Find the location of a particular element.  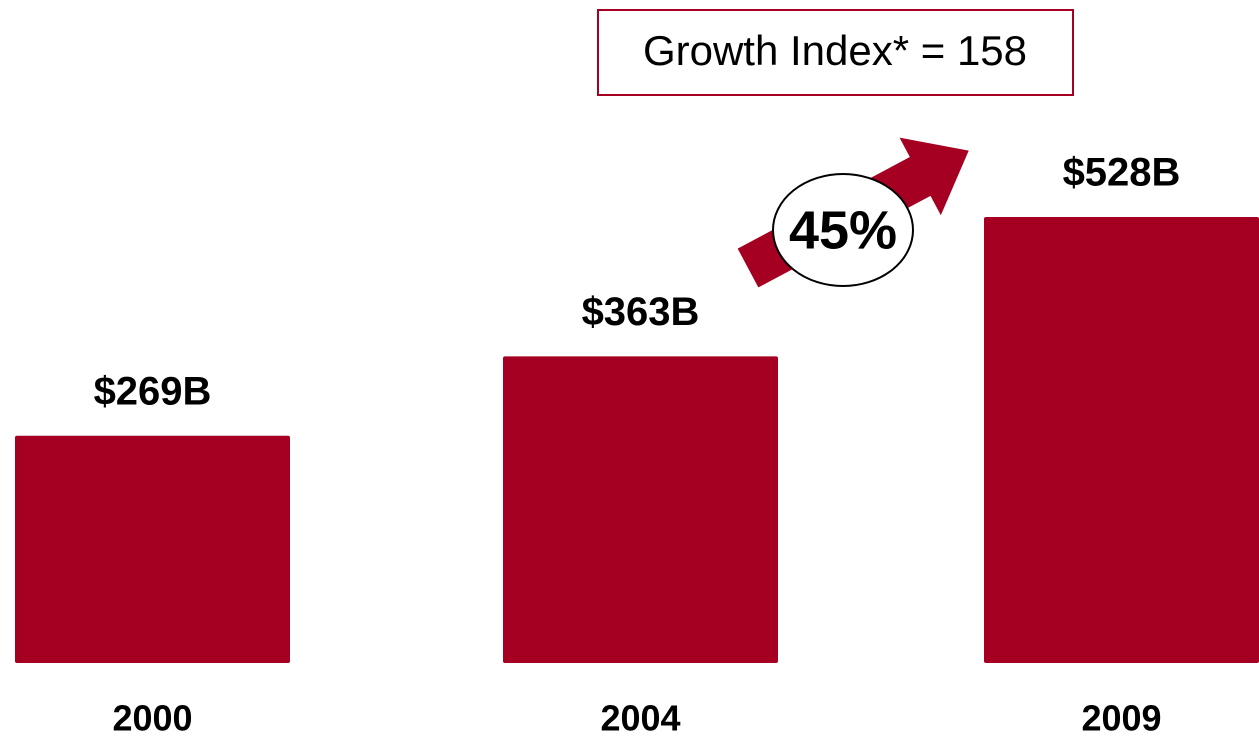

value-label: $363B is located at coordinates (641, 312).